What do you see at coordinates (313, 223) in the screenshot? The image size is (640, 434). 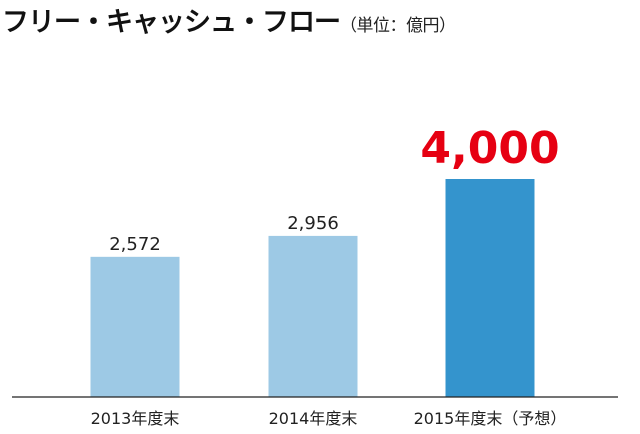 I see `value-label-2: 2,956` at bounding box center [313, 223].